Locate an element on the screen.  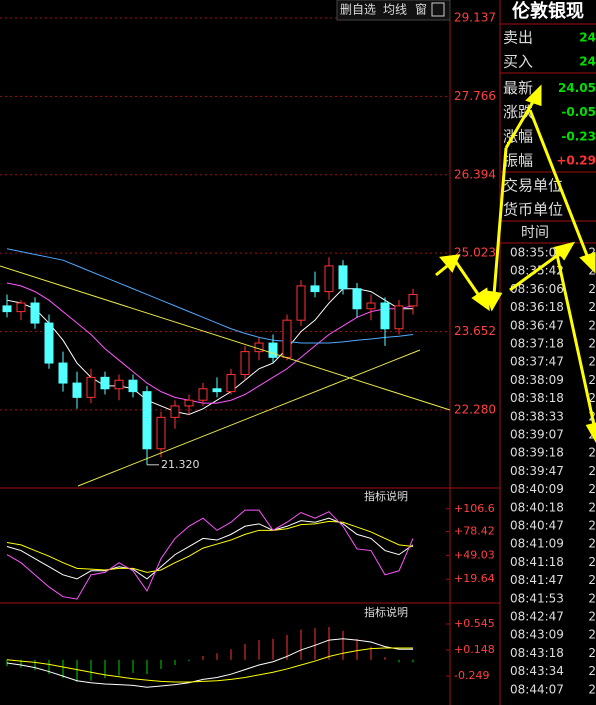
tick-time: 08:37:47 is located at coordinates (537, 362).